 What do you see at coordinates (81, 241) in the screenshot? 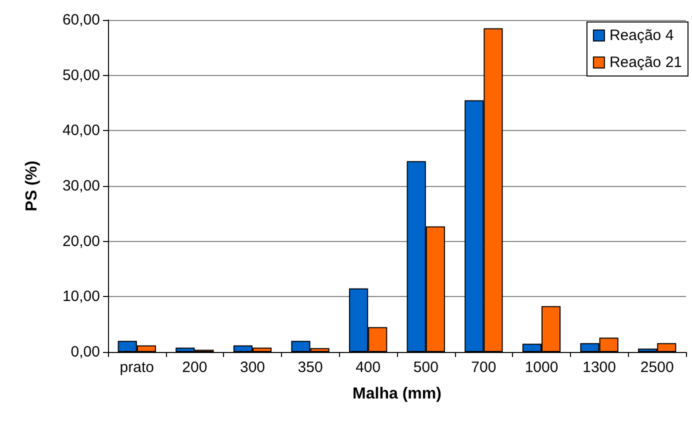
I see `y-tick-label: 20,00` at bounding box center [81, 241].